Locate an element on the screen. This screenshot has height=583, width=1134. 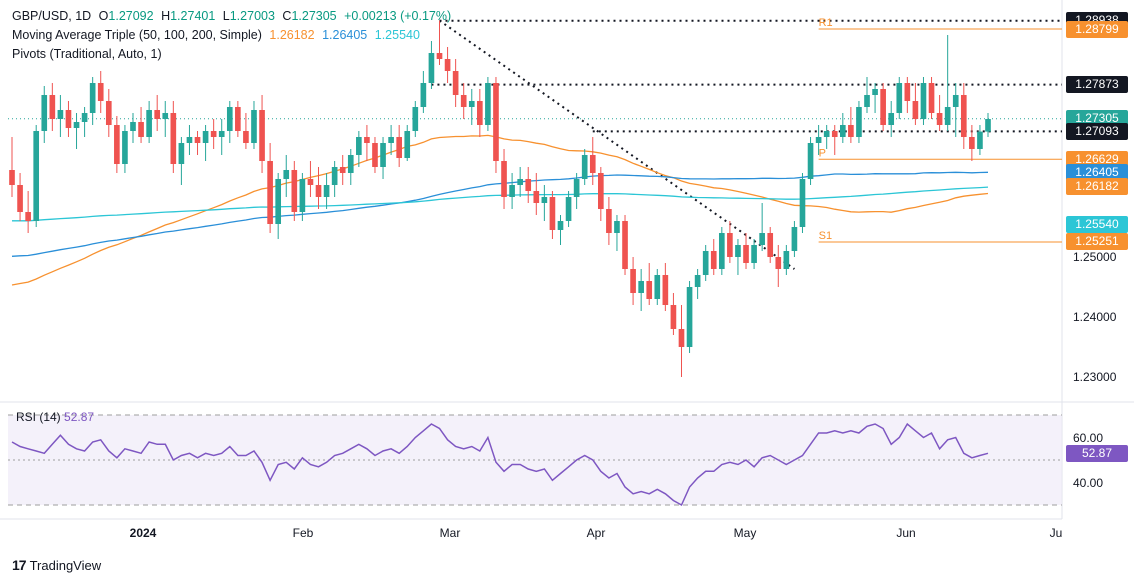
time-tick-label: May is located at coordinates (745, 533).